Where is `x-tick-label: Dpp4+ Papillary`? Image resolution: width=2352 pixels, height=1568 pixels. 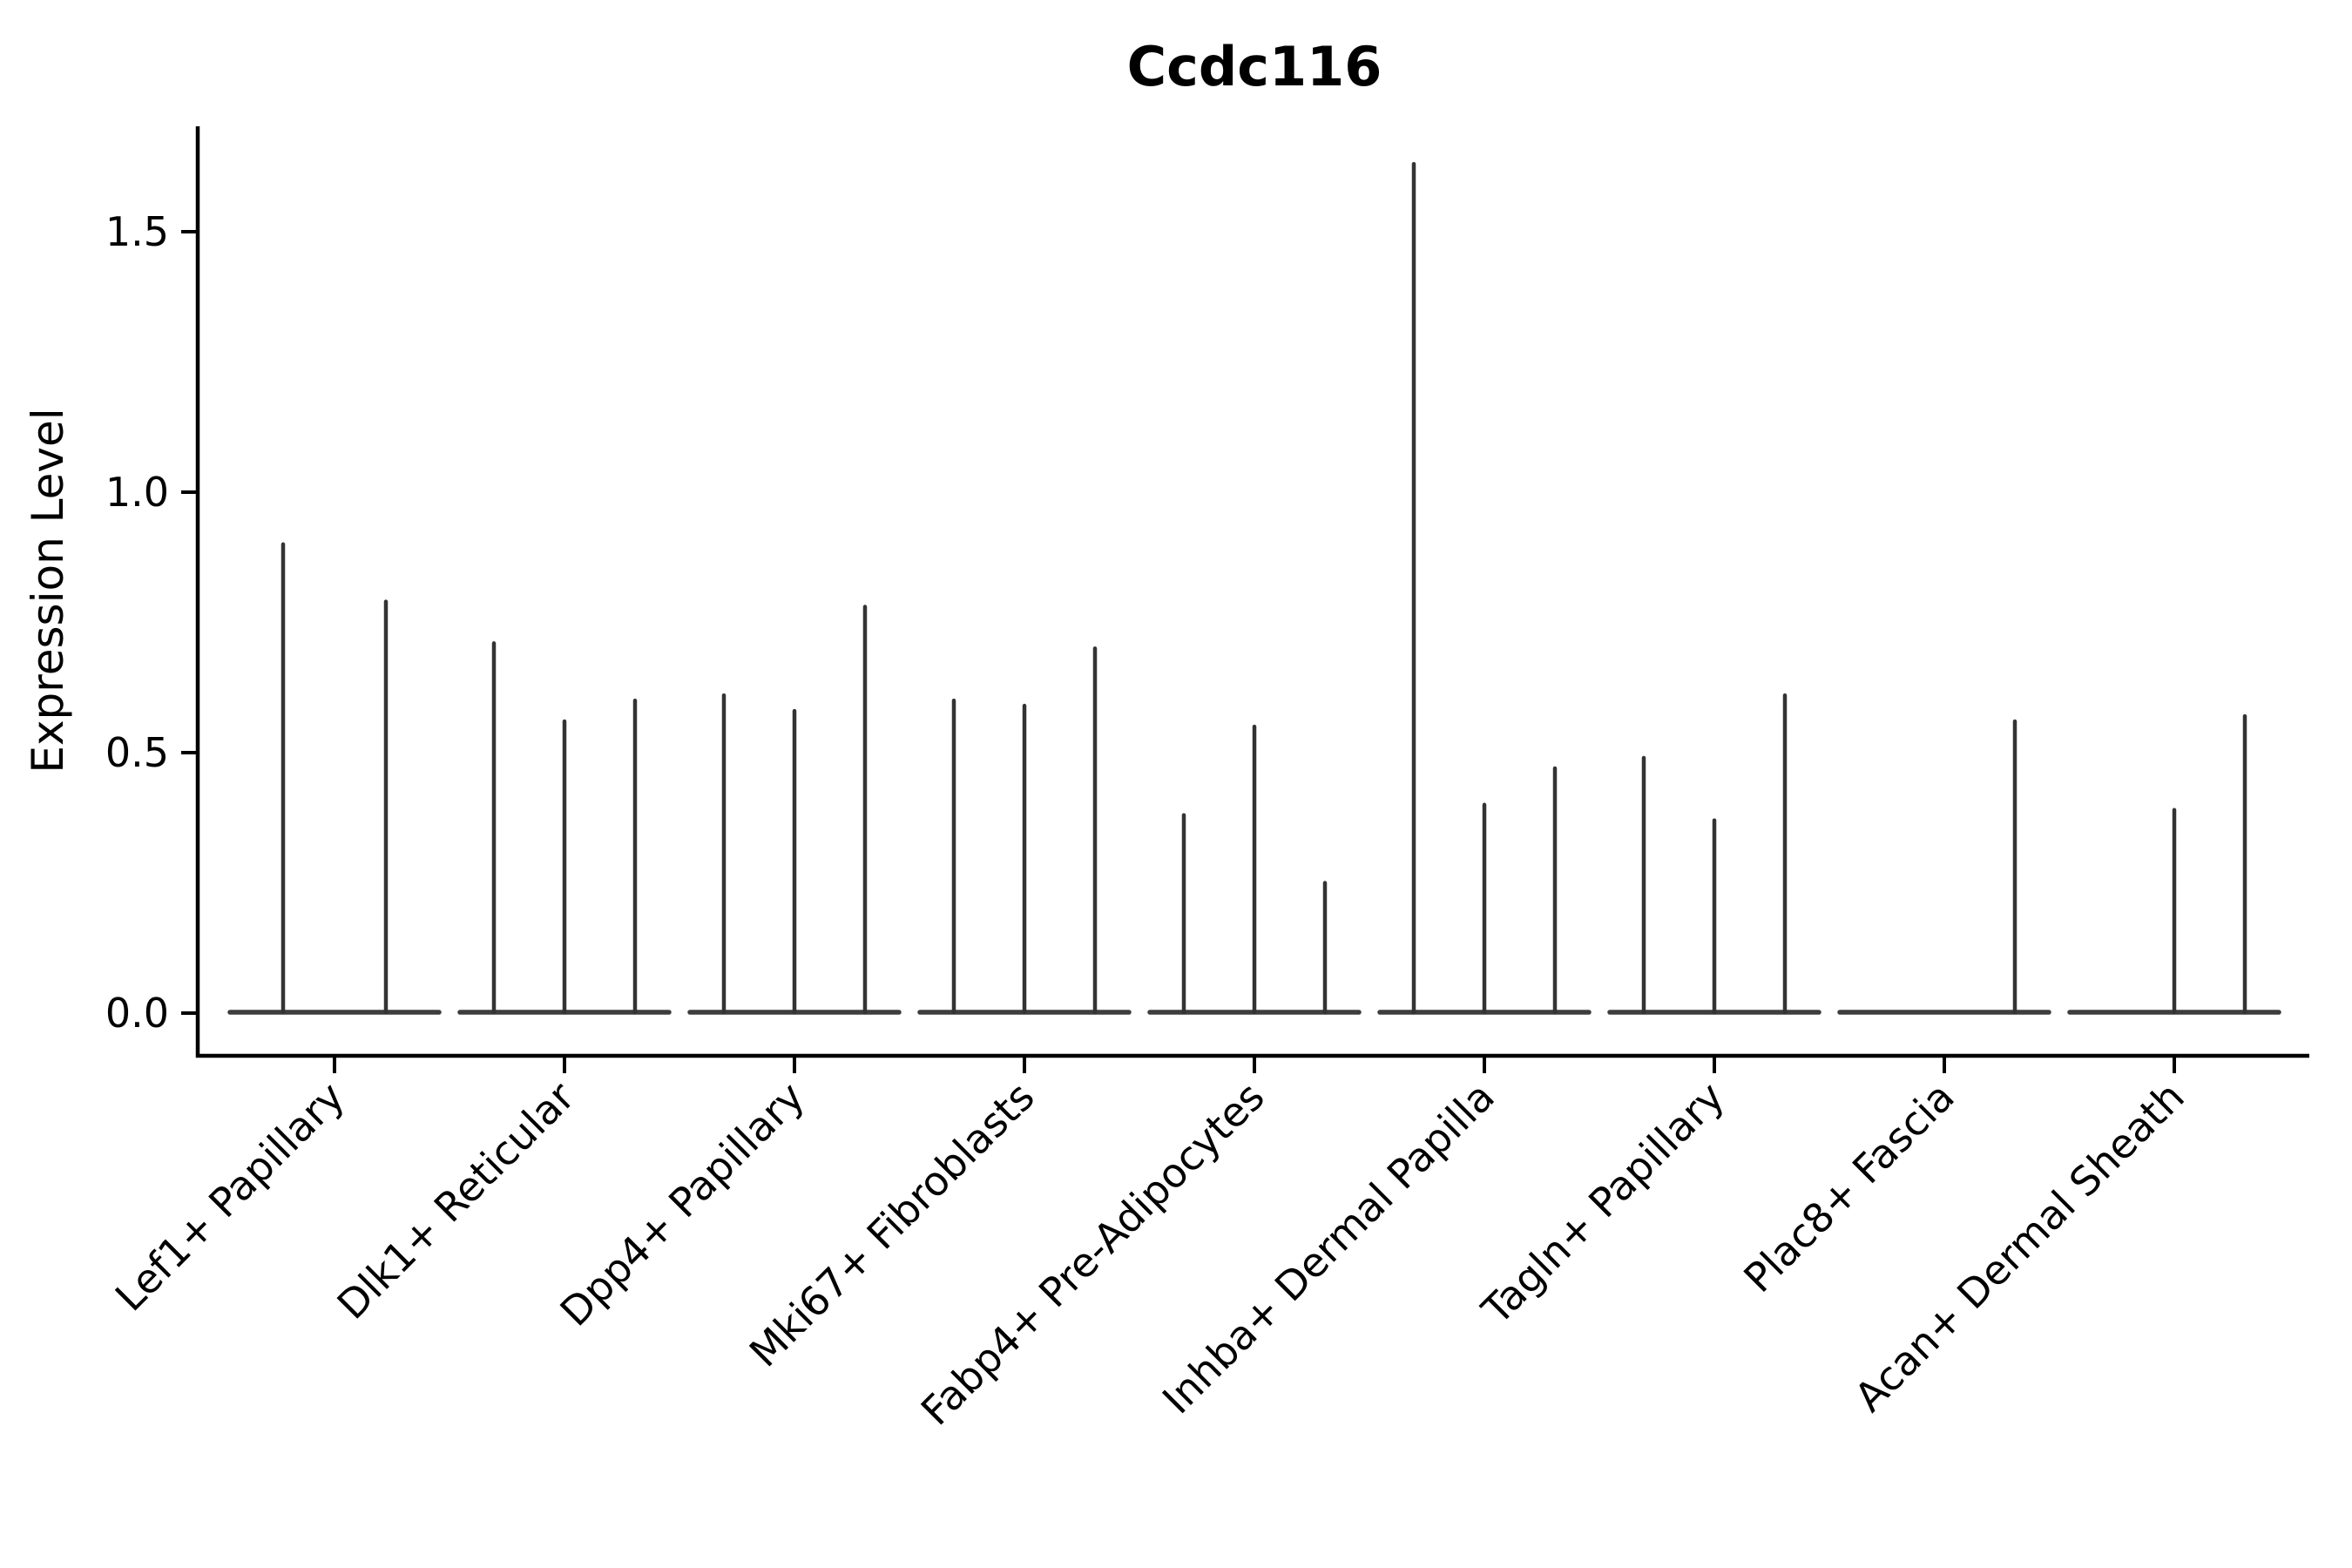
x-tick-label: Dpp4+ Papillary is located at coordinates (682, 1204).